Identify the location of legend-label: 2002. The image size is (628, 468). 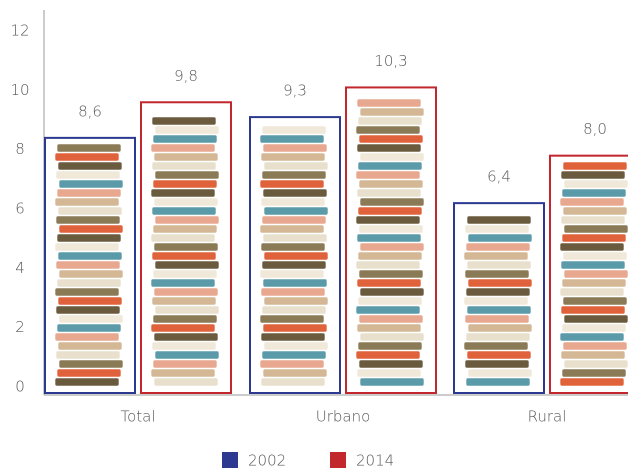
(267, 460).